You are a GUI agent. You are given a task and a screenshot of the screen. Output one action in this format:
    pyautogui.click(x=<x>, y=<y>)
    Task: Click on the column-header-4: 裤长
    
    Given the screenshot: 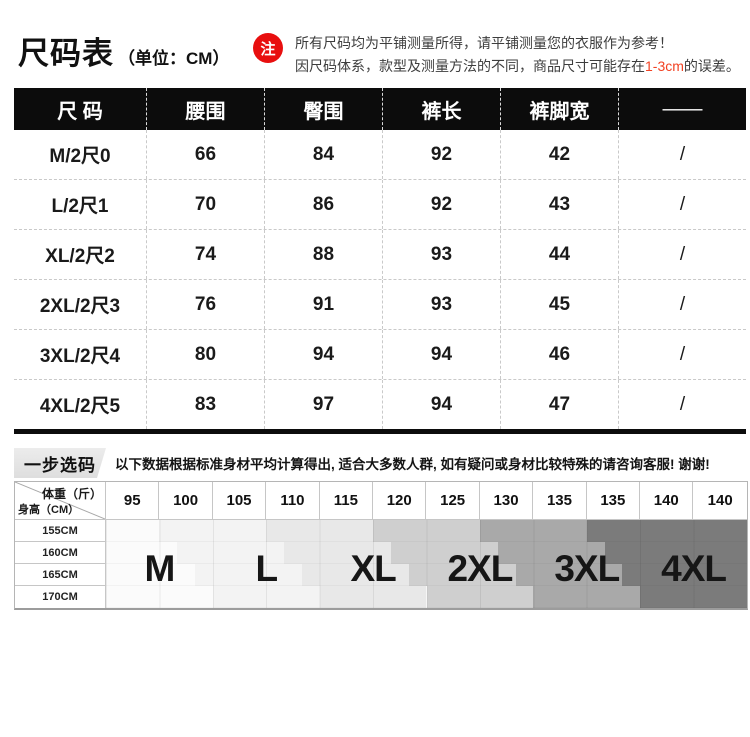 What is the action you would take?
    pyautogui.click(x=442, y=109)
    